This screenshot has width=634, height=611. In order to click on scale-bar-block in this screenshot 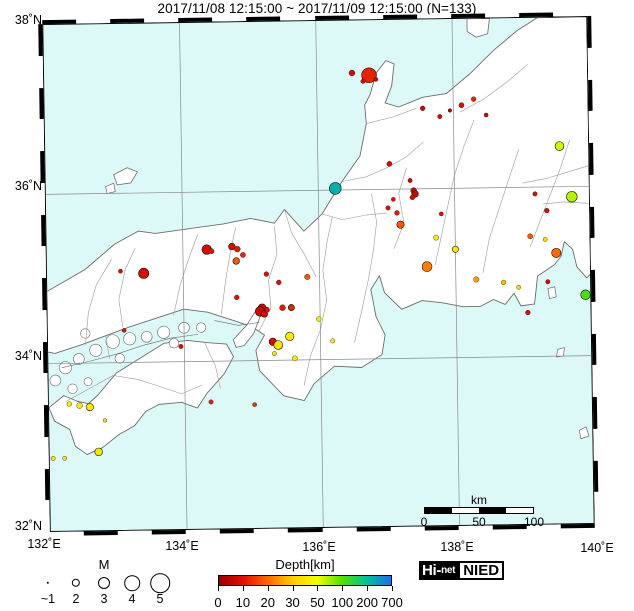, I will do `click(438, 510)`.